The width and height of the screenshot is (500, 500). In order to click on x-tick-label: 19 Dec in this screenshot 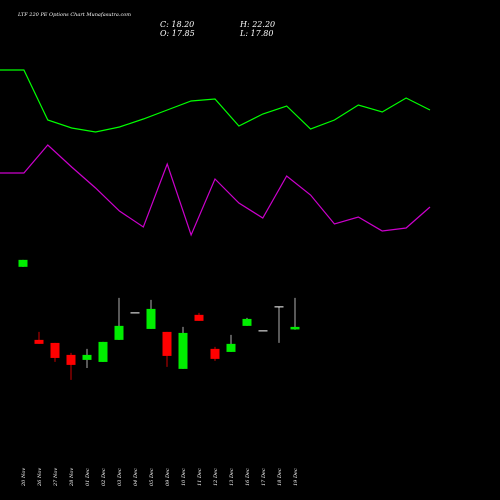, I will do `click(296, 477)`.